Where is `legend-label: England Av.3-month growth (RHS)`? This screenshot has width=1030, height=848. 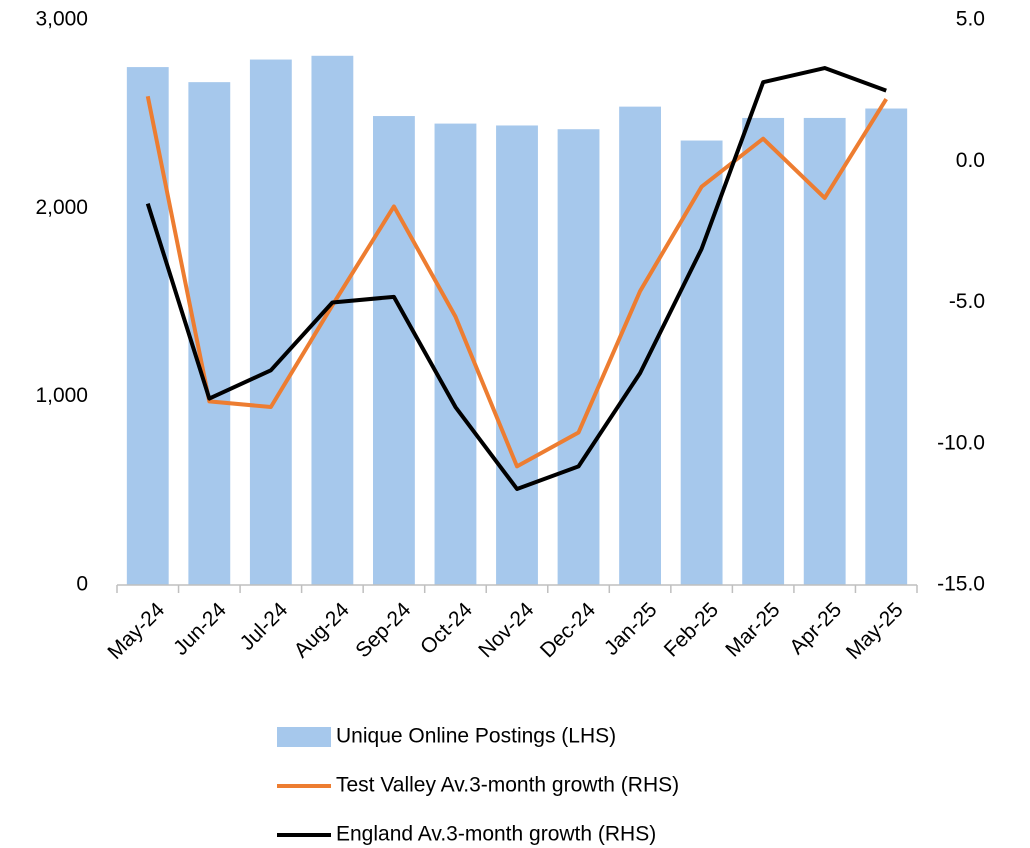 legend-label: England Av.3-month growth (RHS) is located at coordinates (496, 834).